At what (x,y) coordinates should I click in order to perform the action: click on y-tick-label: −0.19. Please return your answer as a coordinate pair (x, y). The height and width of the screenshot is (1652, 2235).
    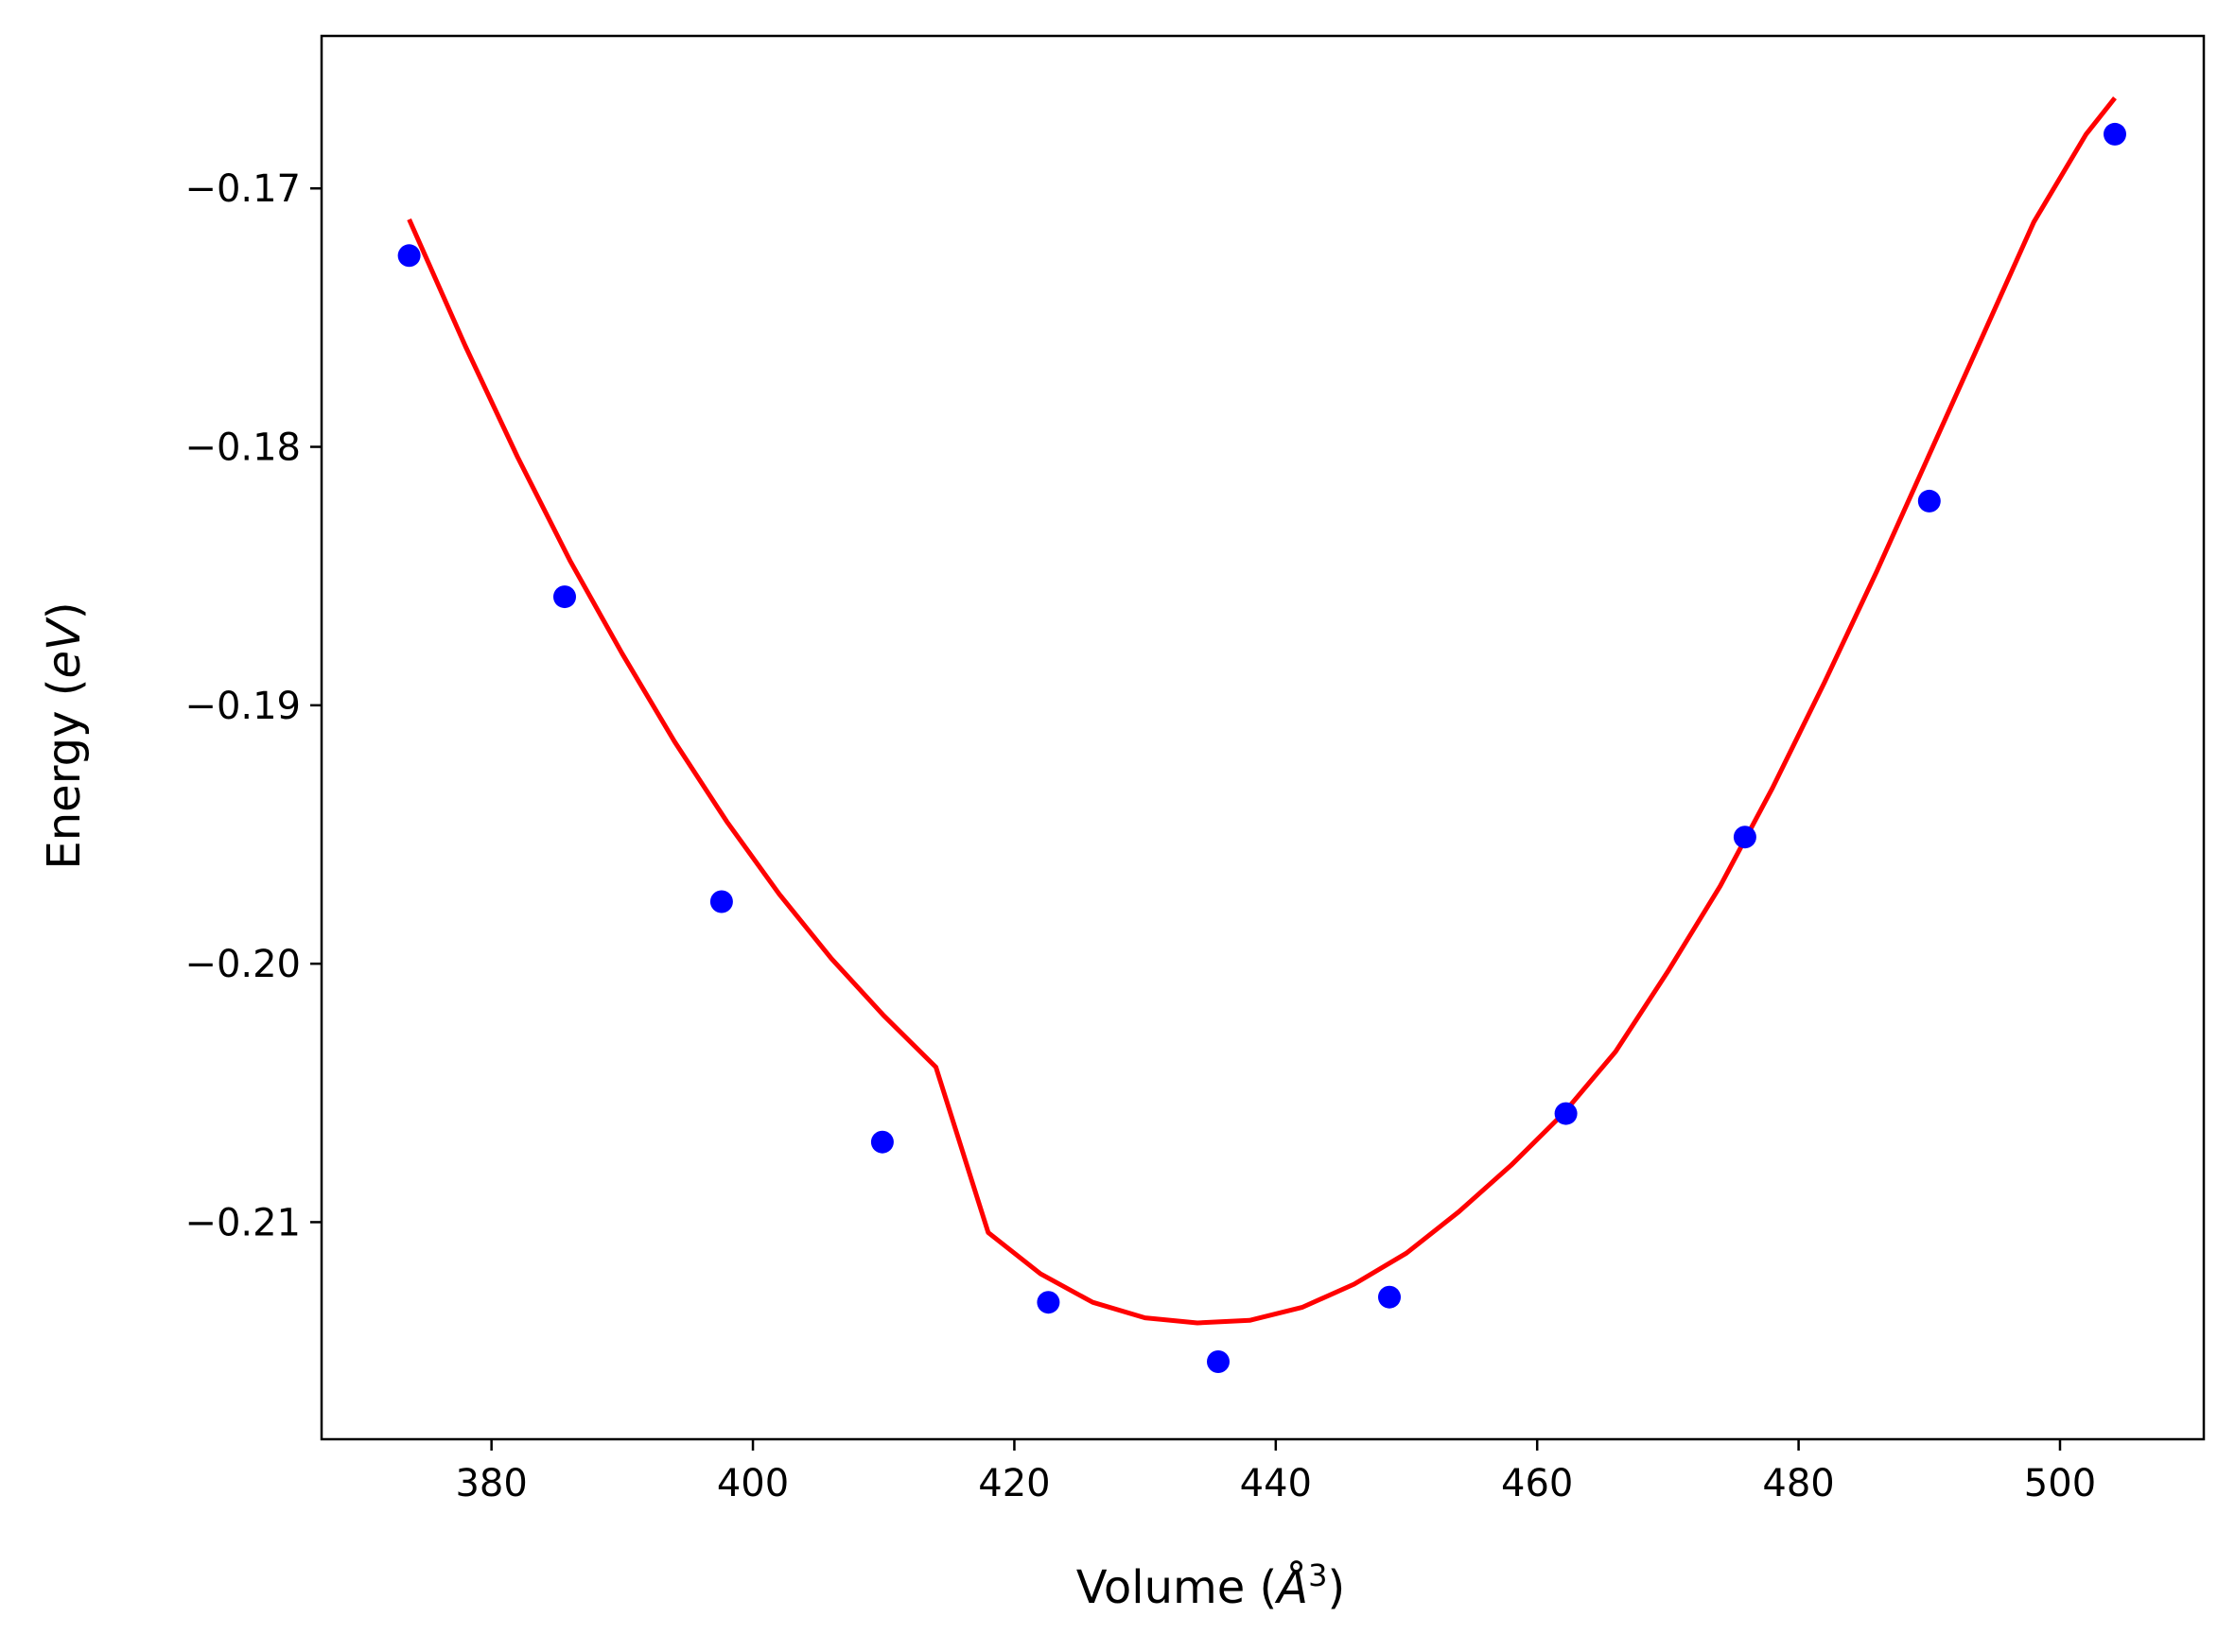
    Looking at the image, I should click on (242, 707).